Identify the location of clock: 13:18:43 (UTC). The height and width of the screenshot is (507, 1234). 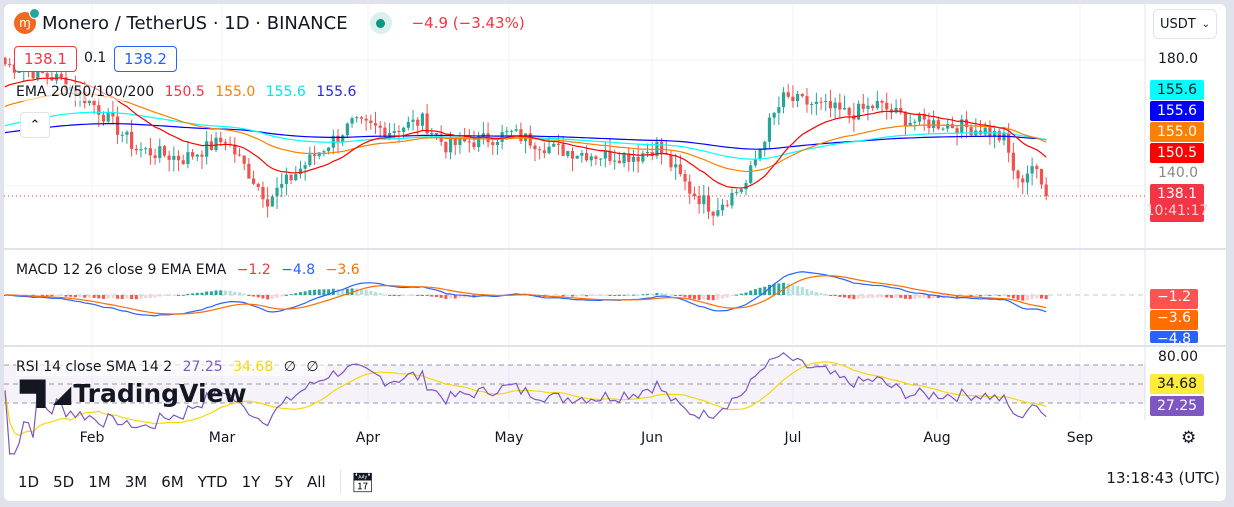
(1163, 478).